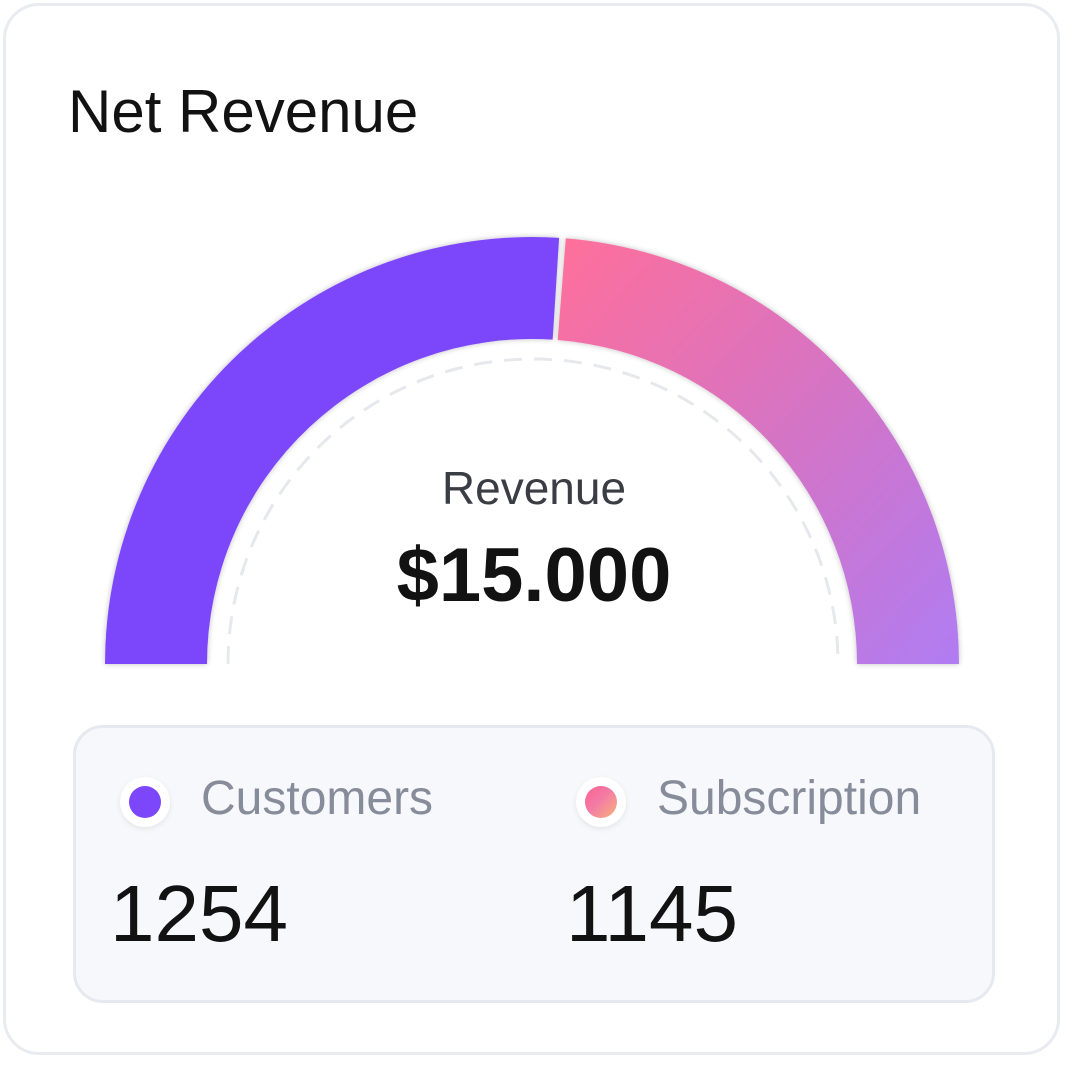  I want to click on gauge-center-value: $15.000, so click(534, 575).